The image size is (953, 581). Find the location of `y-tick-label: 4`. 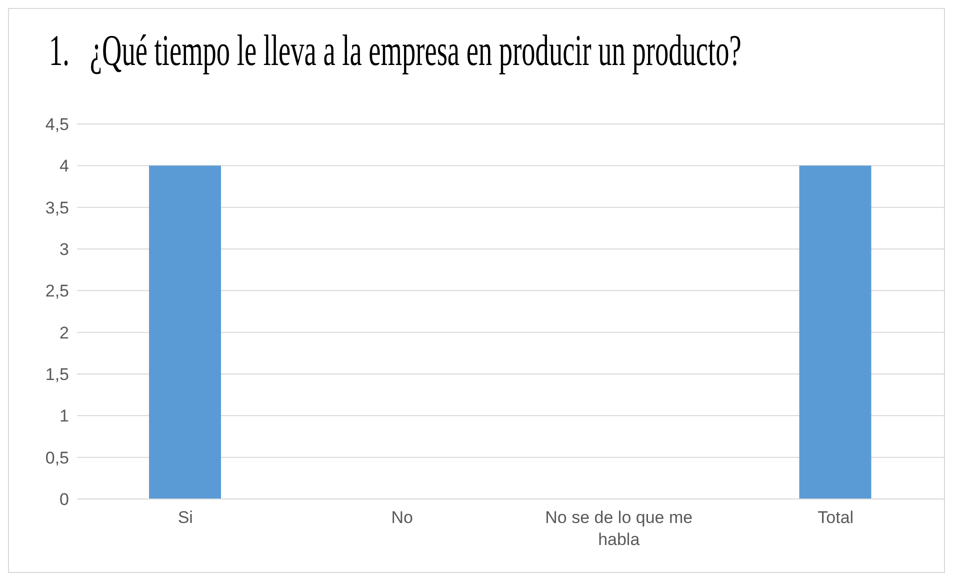

y-tick-label: 4 is located at coordinates (64, 166).